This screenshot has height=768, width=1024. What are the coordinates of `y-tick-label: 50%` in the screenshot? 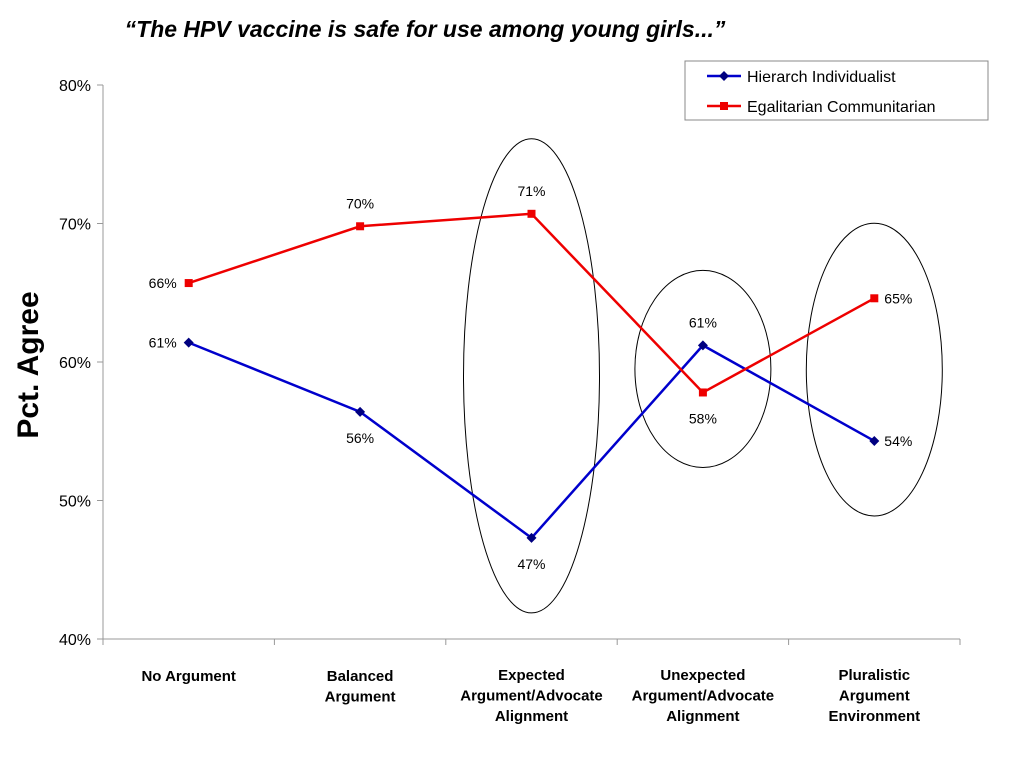 It's located at (75, 502).